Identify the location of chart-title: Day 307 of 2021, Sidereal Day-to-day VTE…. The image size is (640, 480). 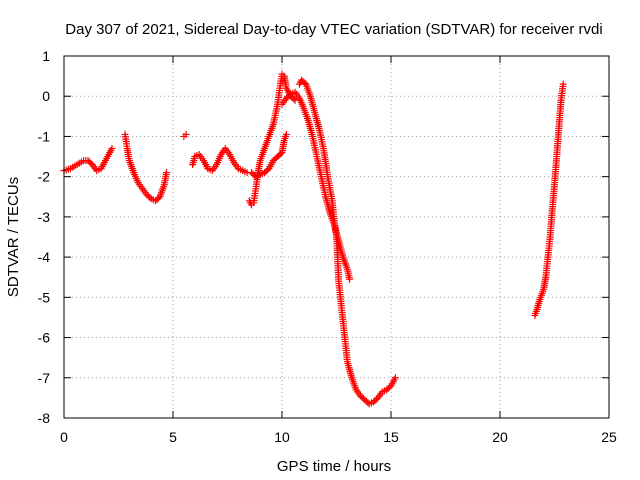
(333, 29).